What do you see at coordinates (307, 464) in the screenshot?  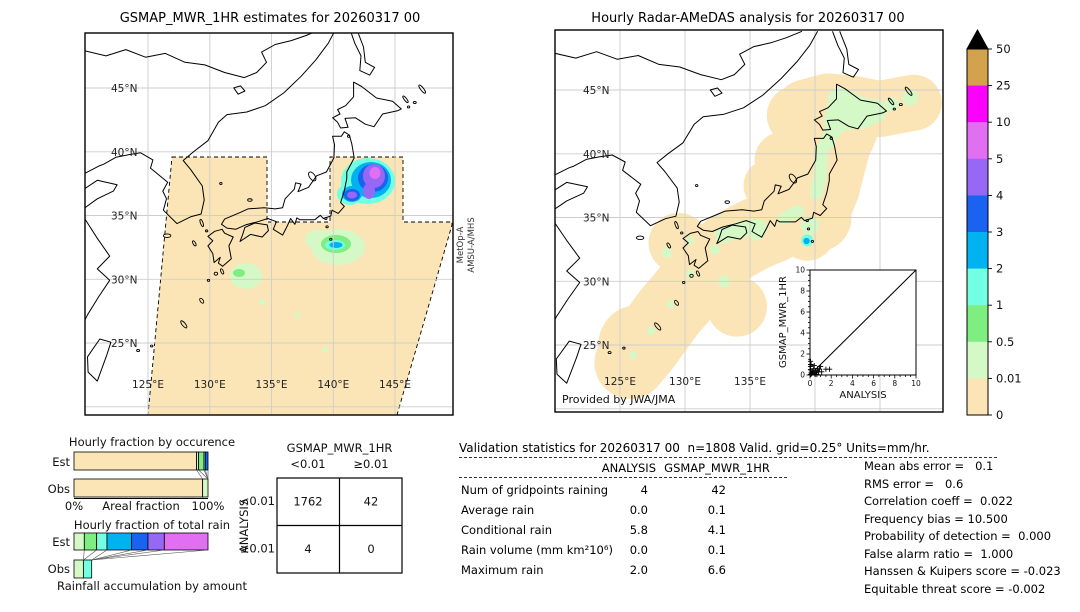 I see `col-header: <0.01` at bounding box center [307, 464].